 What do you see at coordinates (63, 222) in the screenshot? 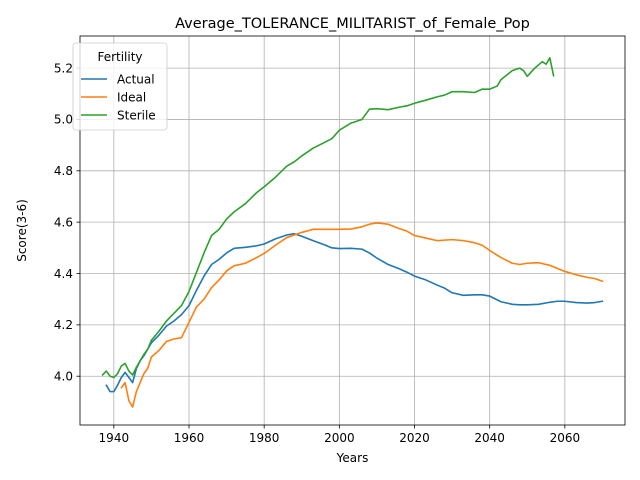
I see `y-tick-label: 4.6` at bounding box center [63, 222].